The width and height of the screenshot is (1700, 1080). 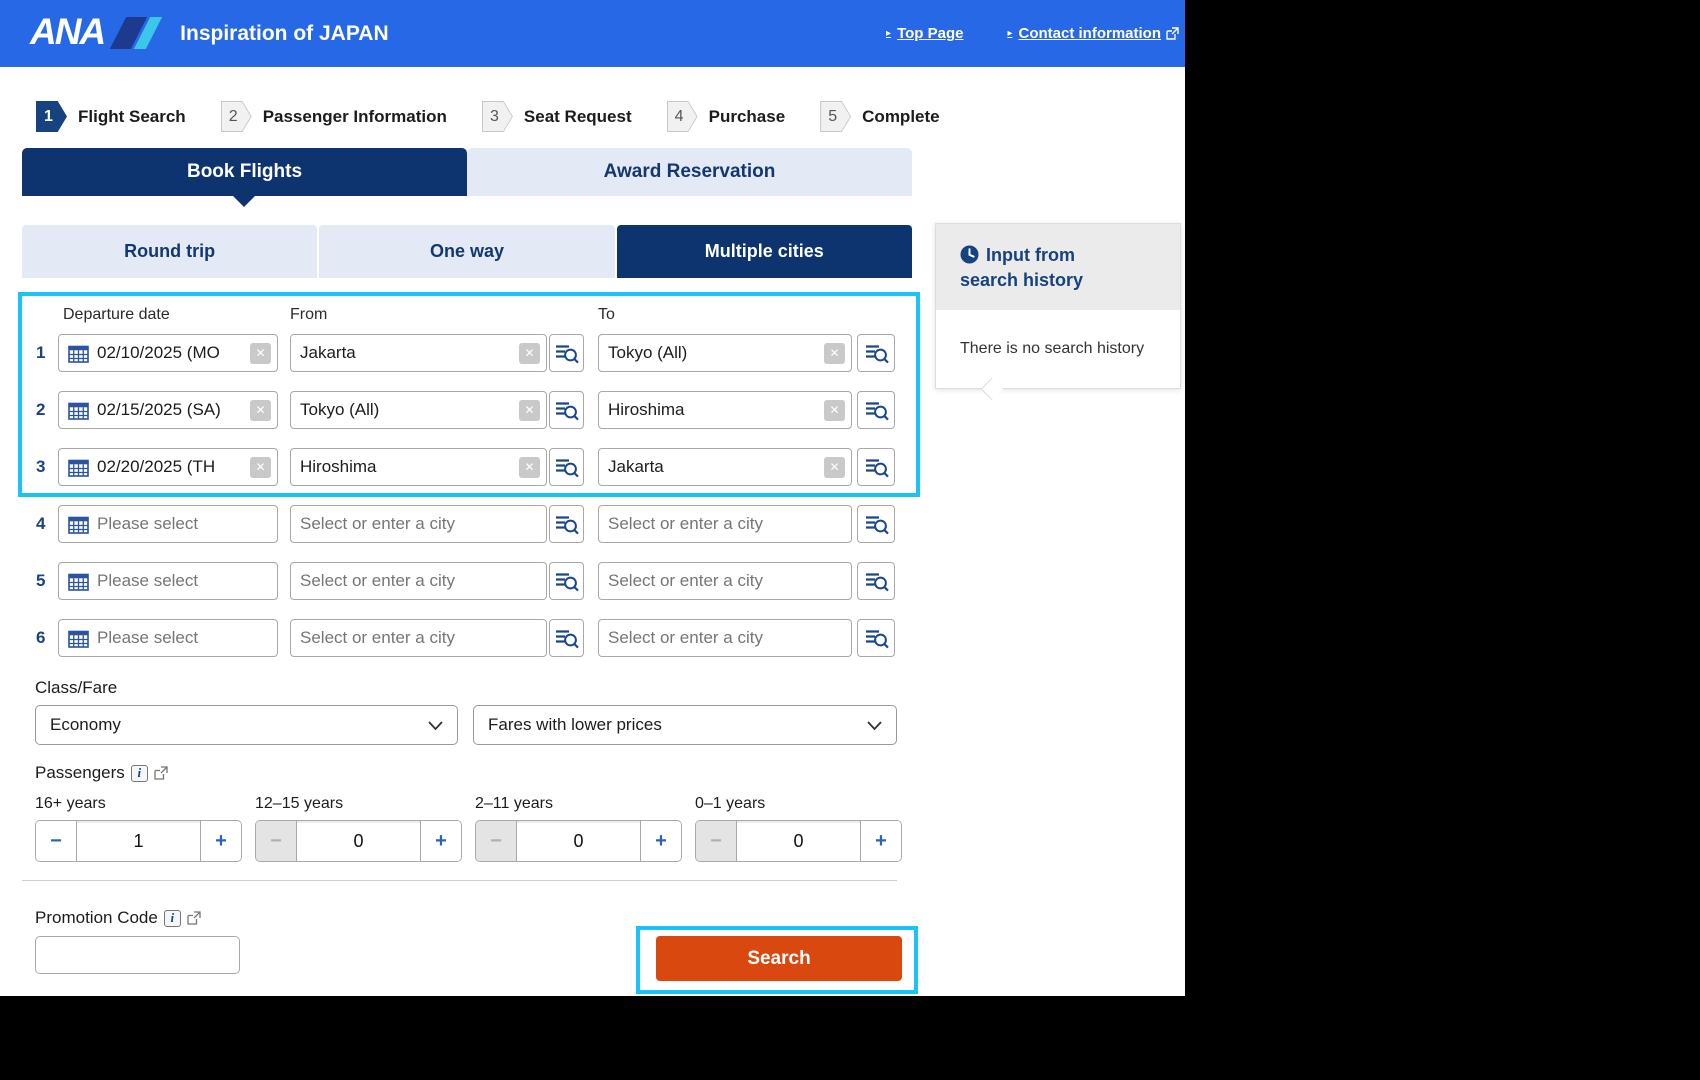 I want to click on tab-round-trip: Round trip, so click(x=170, y=251).